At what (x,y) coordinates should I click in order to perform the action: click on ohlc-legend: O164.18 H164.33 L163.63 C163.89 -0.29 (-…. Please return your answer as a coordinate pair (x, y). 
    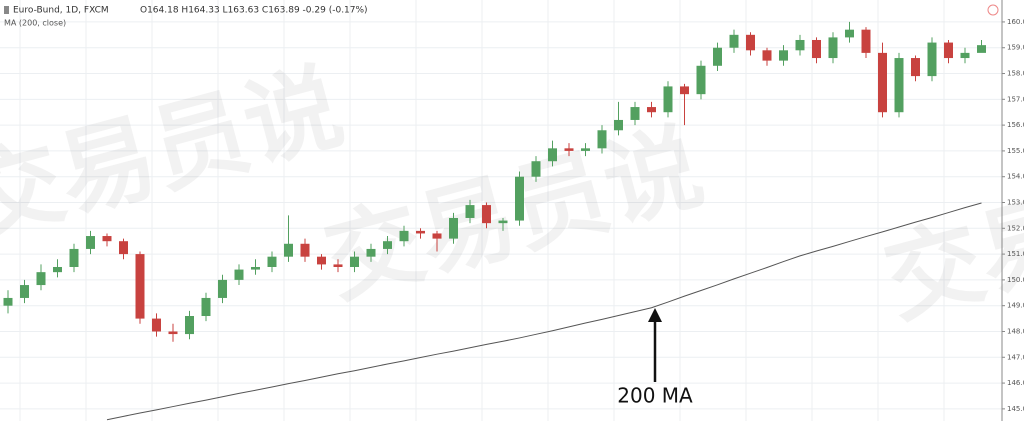
    Looking at the image, I should click on (254, 11).